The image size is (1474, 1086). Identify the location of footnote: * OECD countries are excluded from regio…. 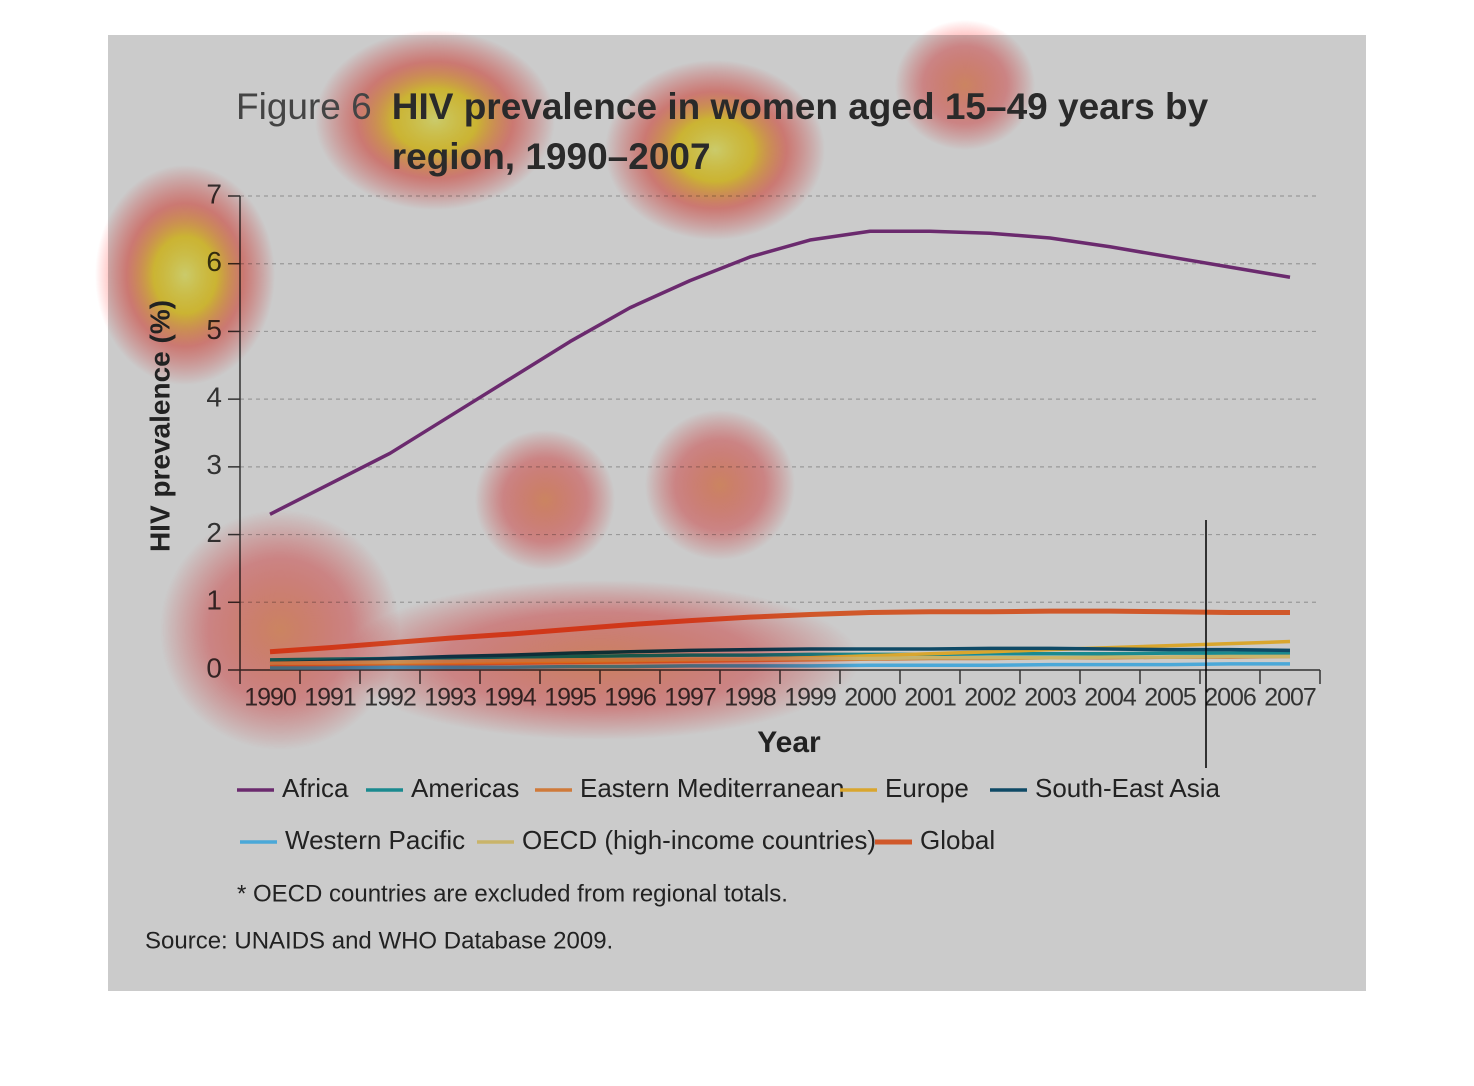
(512, 893).